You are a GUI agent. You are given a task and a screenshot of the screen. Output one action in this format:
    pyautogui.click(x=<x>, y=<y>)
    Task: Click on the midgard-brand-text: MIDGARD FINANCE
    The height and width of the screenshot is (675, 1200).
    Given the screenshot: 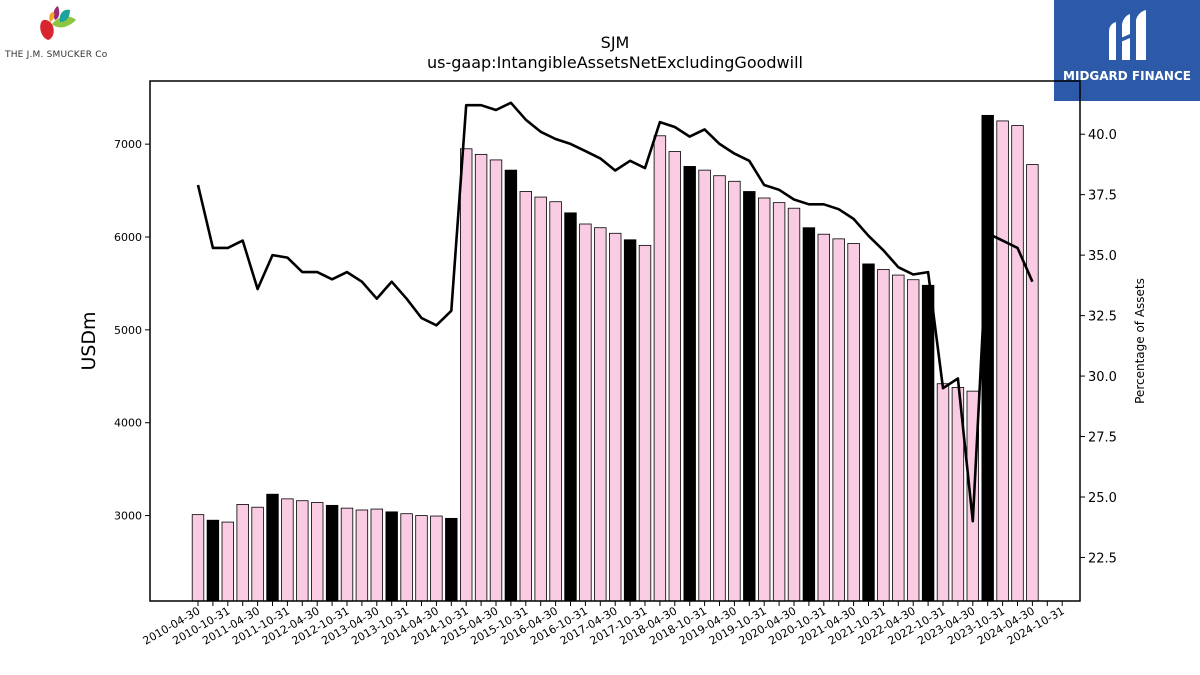 What is the action you would take?
    pyautogui.click(x=1127, y=76)
    